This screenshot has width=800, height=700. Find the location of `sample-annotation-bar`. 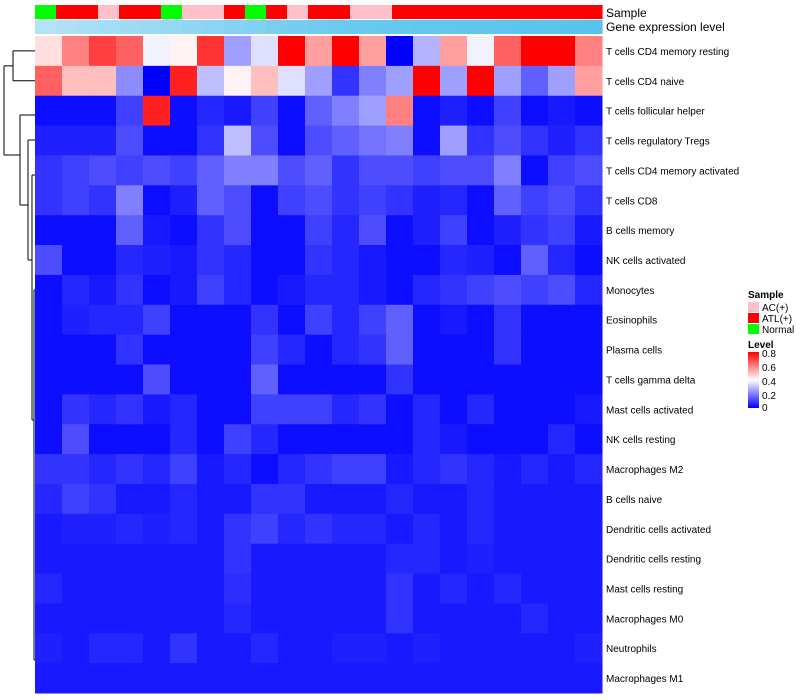

sample-annotation-bar is located at coordinates (319, 12).